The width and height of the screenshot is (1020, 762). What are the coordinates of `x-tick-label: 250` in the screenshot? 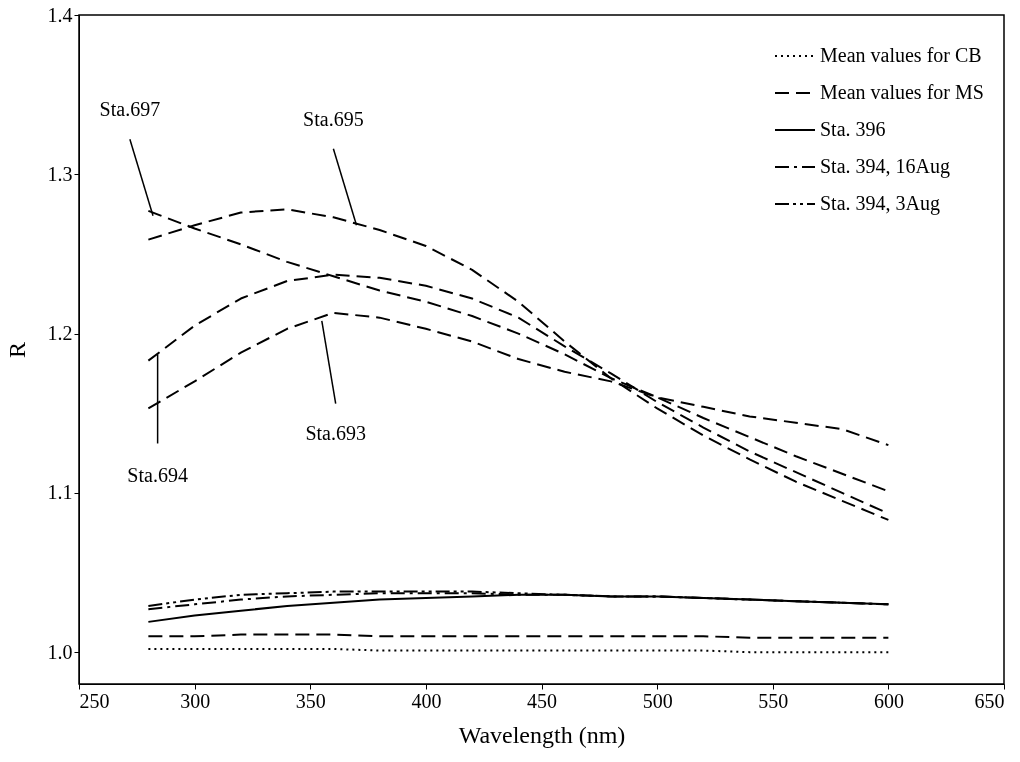 It's located at (94, 700).